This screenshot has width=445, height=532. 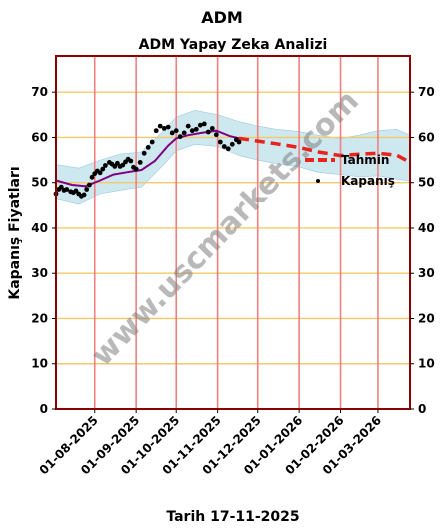 I want to click on legend-forecast-label: Tahmin, so click(x=365, y=160).